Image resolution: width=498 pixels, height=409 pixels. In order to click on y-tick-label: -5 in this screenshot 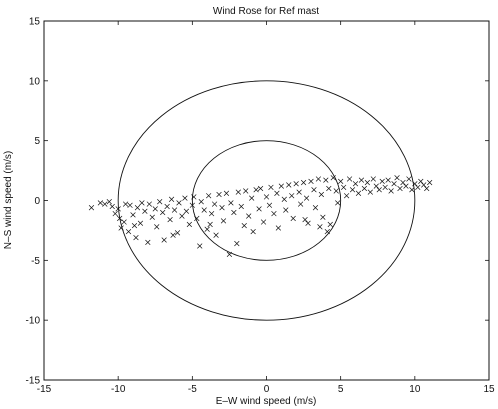, I will do `click(35, 261)`.